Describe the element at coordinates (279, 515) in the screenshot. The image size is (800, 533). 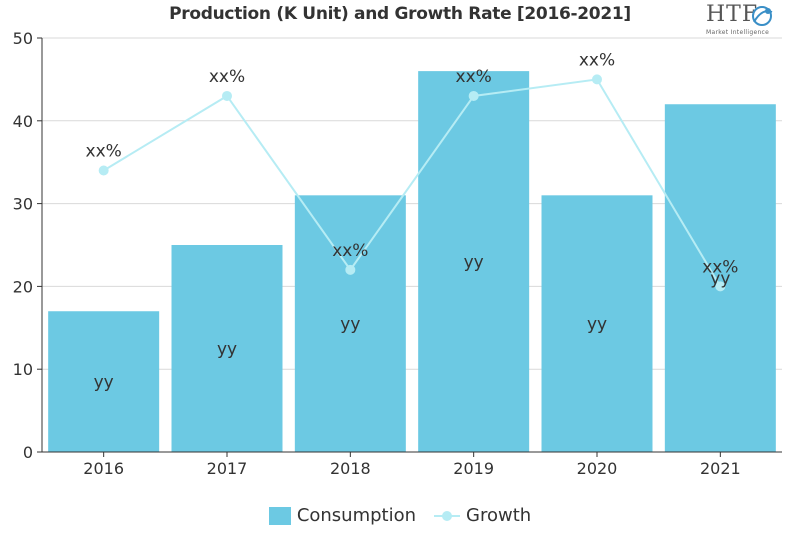
I see `legend-swatch-bar` at that location.